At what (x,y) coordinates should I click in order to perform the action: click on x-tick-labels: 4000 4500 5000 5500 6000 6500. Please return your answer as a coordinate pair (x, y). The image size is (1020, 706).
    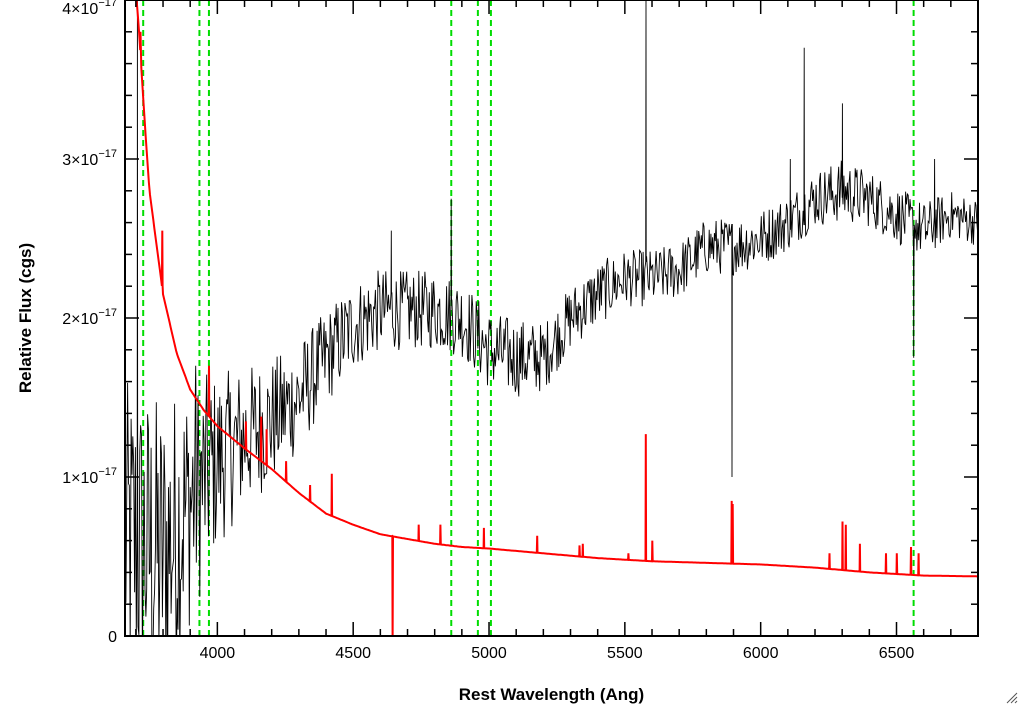
    Looking at the image, I should click on (557, 653).